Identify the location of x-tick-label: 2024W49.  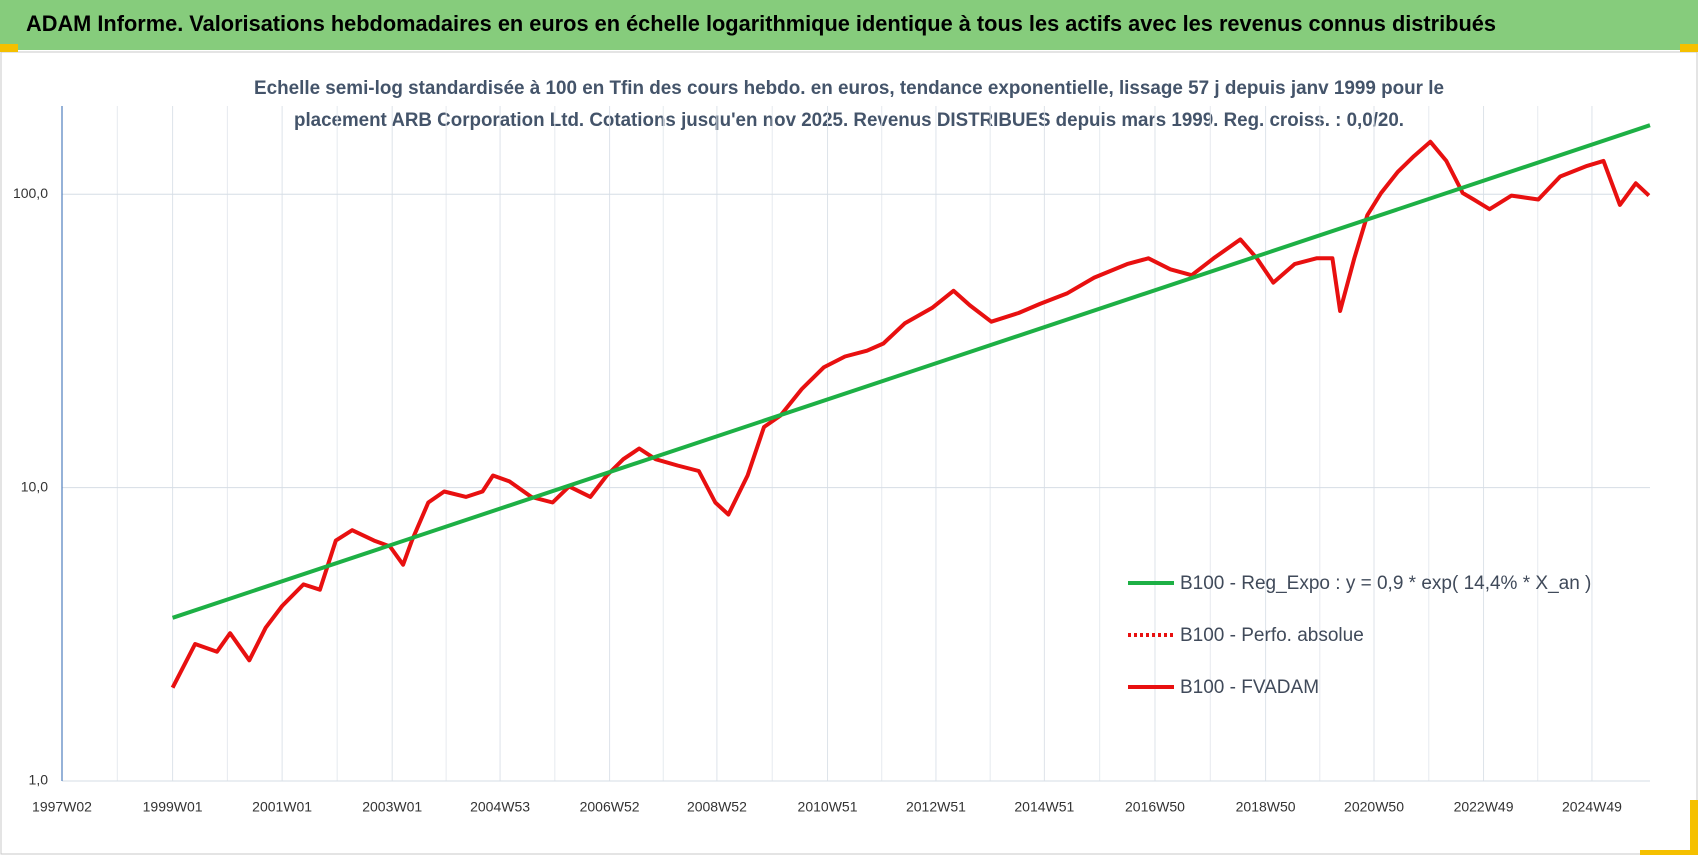
(1592, 807).